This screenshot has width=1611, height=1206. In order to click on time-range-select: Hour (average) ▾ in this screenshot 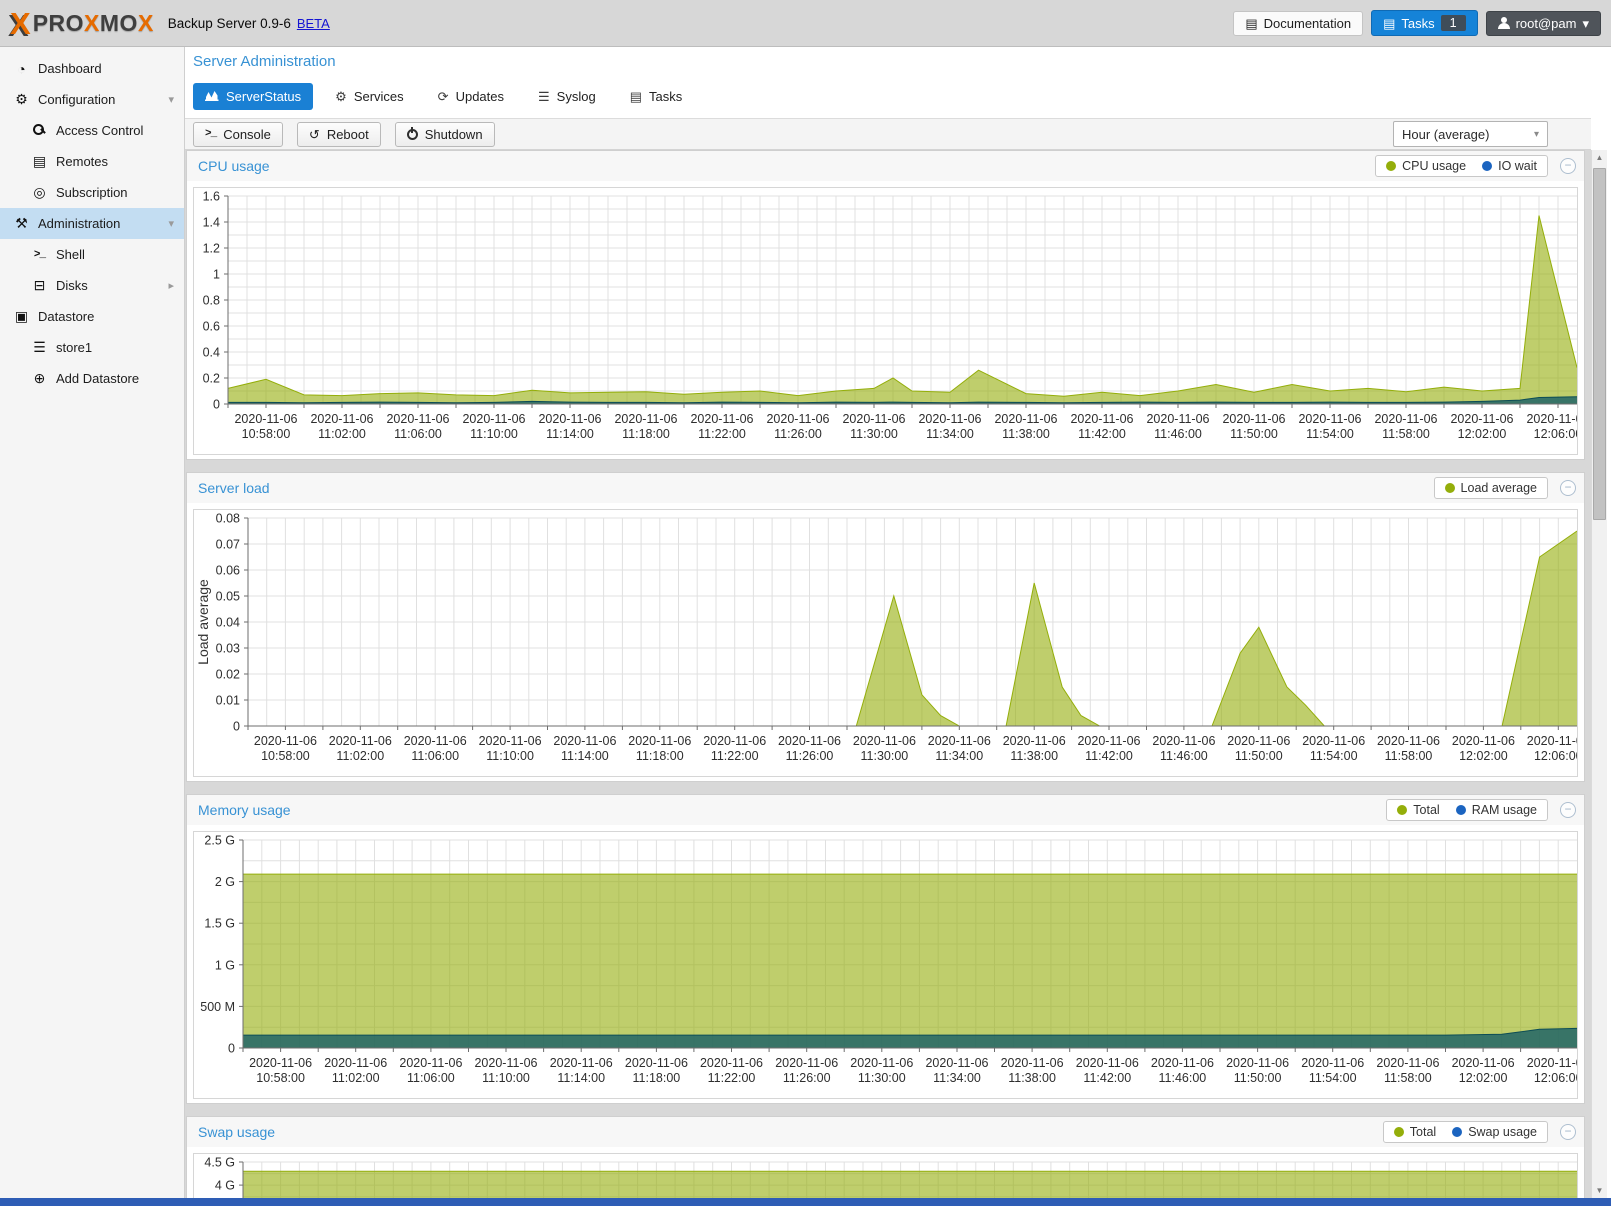, I will do `click(1470, 134)`.